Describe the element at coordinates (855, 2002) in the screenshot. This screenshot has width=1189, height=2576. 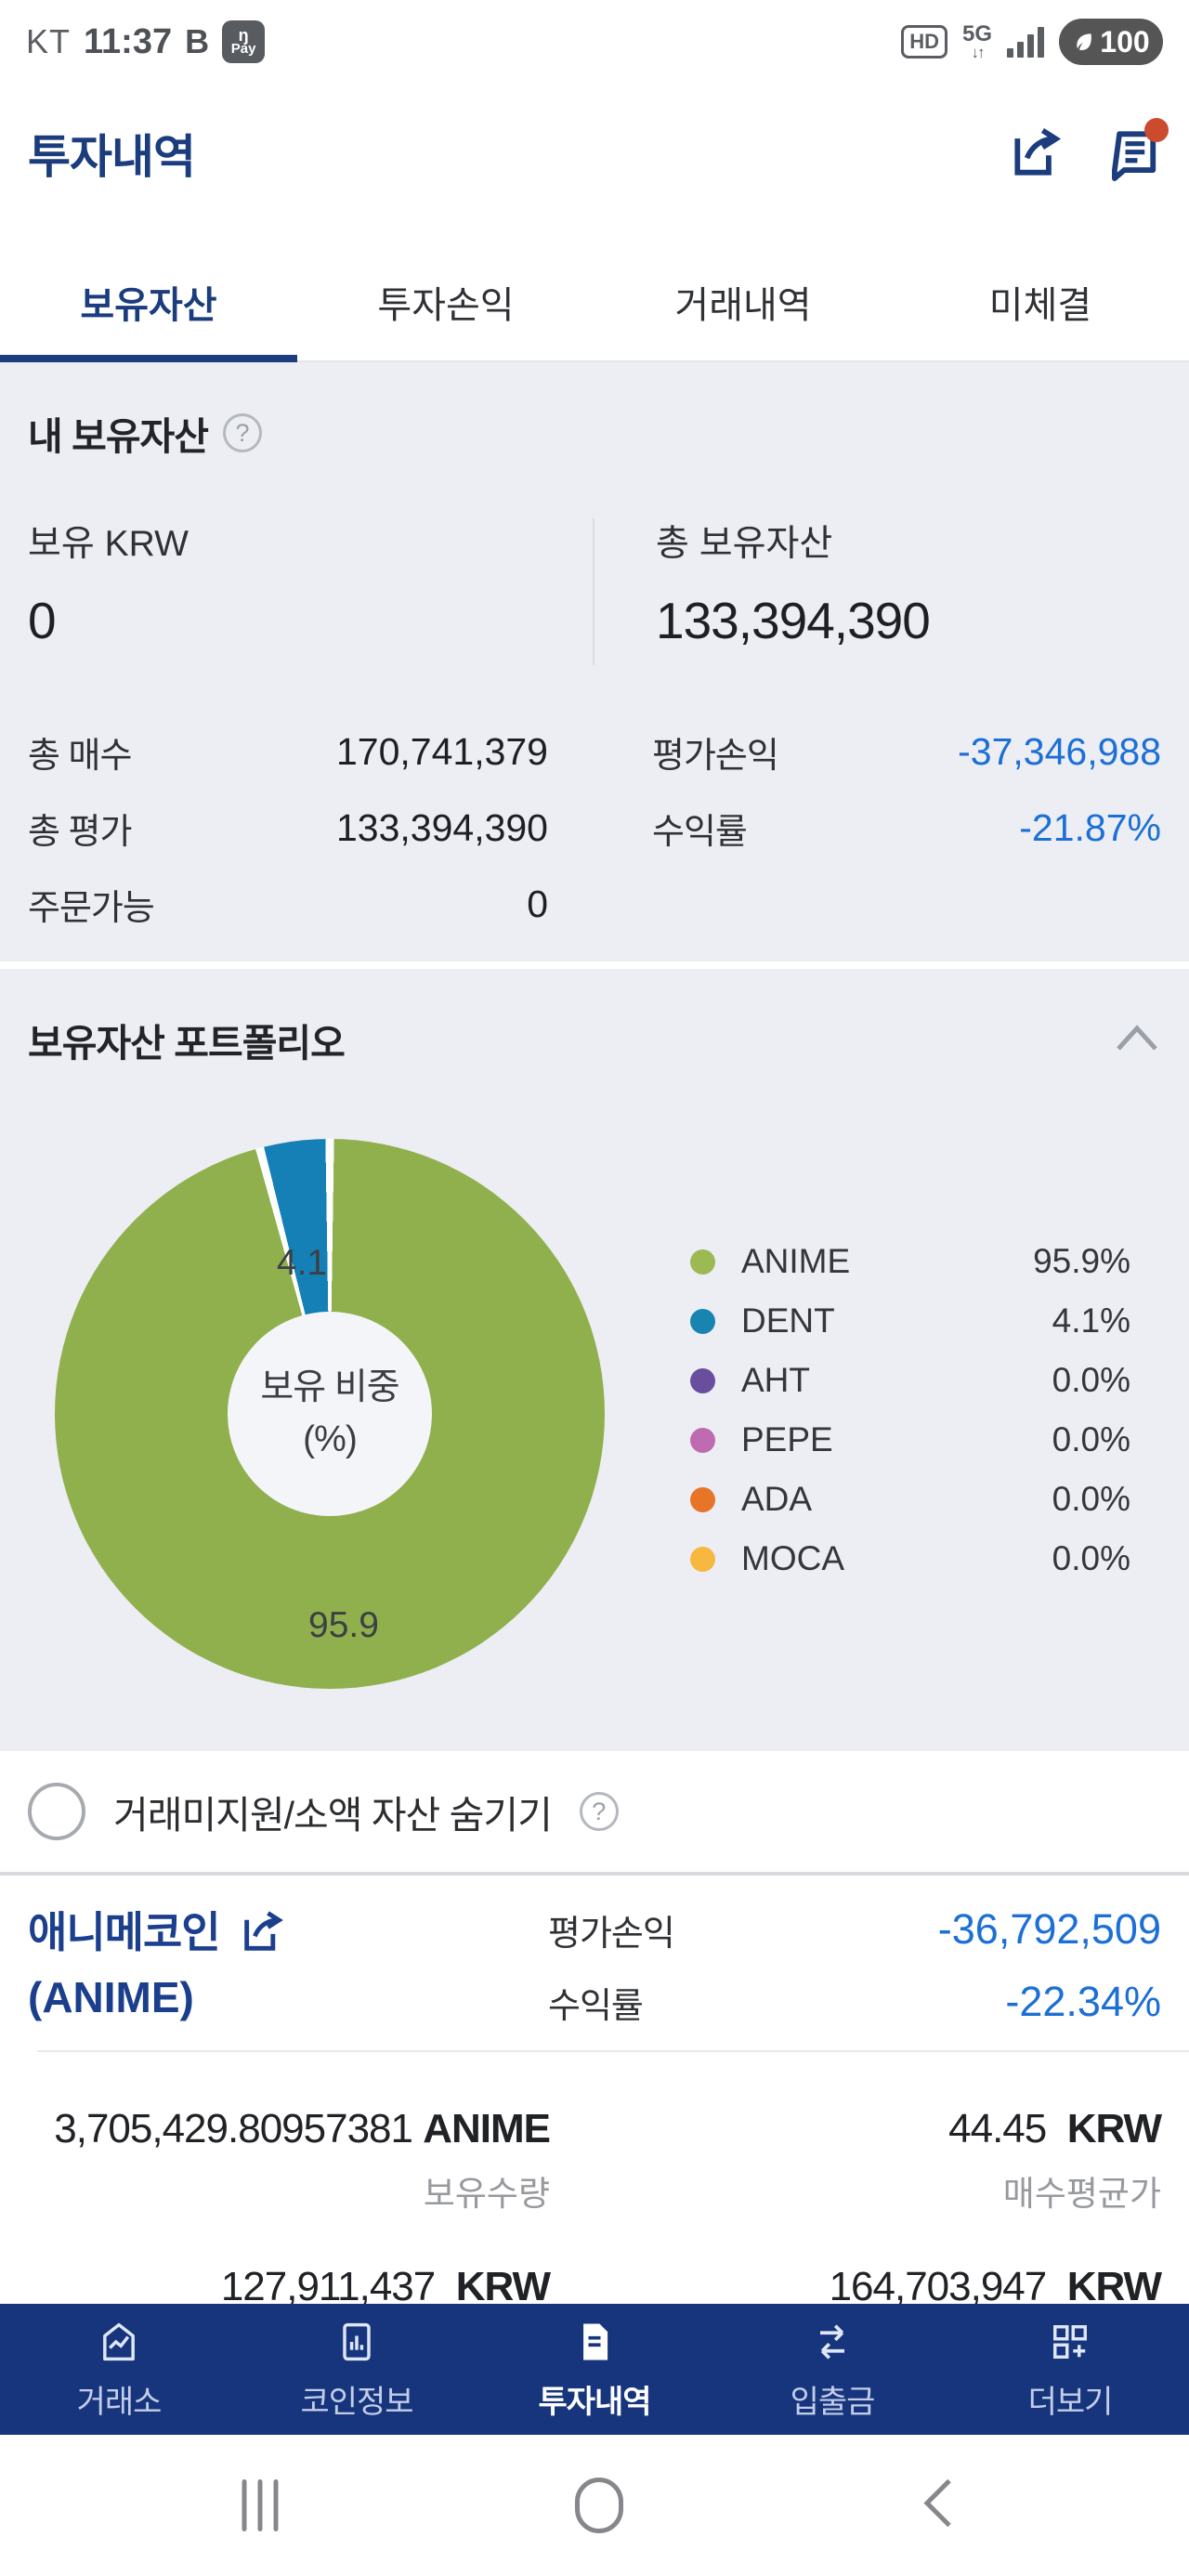
I see `coin-rate-row: 수익률 -22.34%` at that location.